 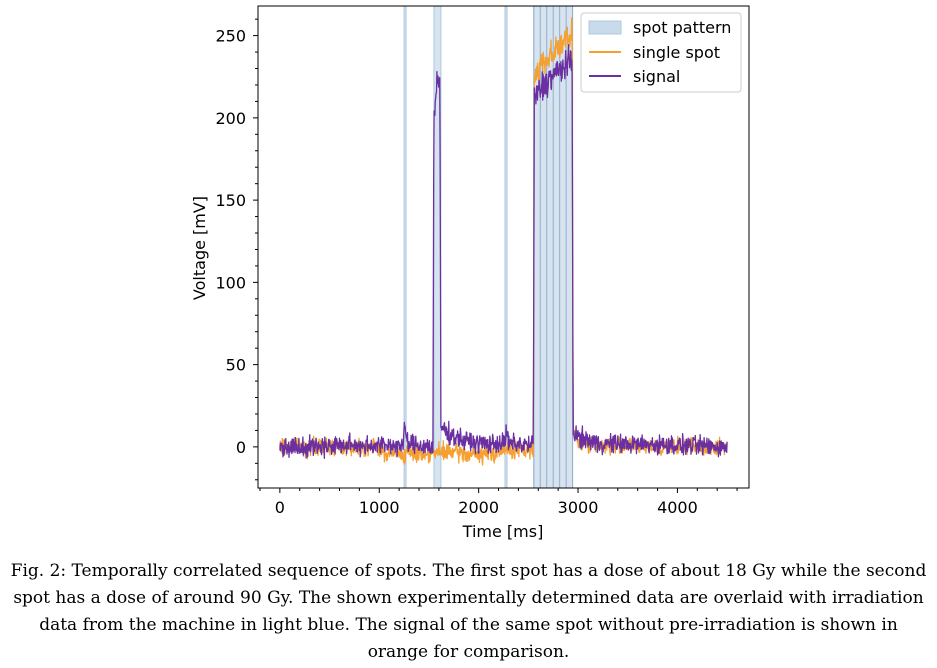 What do you see at coordinates (676, 52) in the screenshot?
I see `legend-label-single-spot: single spot` at bounding box center [676, 52].